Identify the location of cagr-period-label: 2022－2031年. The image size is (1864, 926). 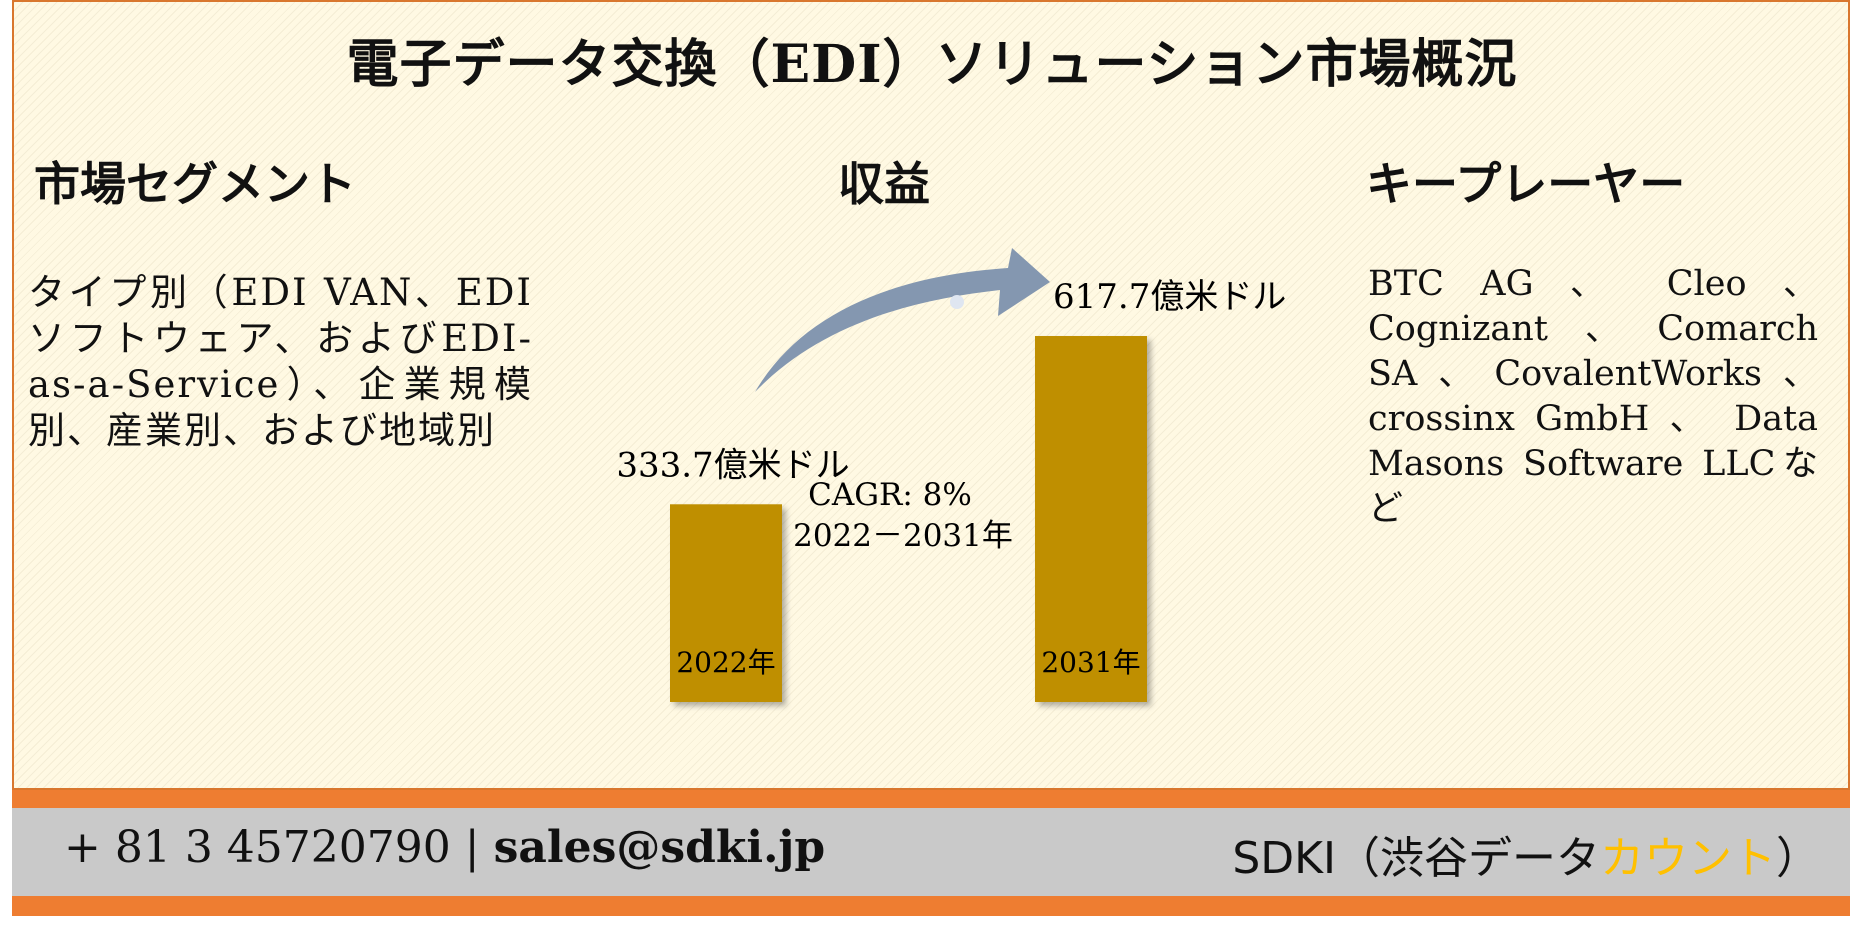
(903, 536).